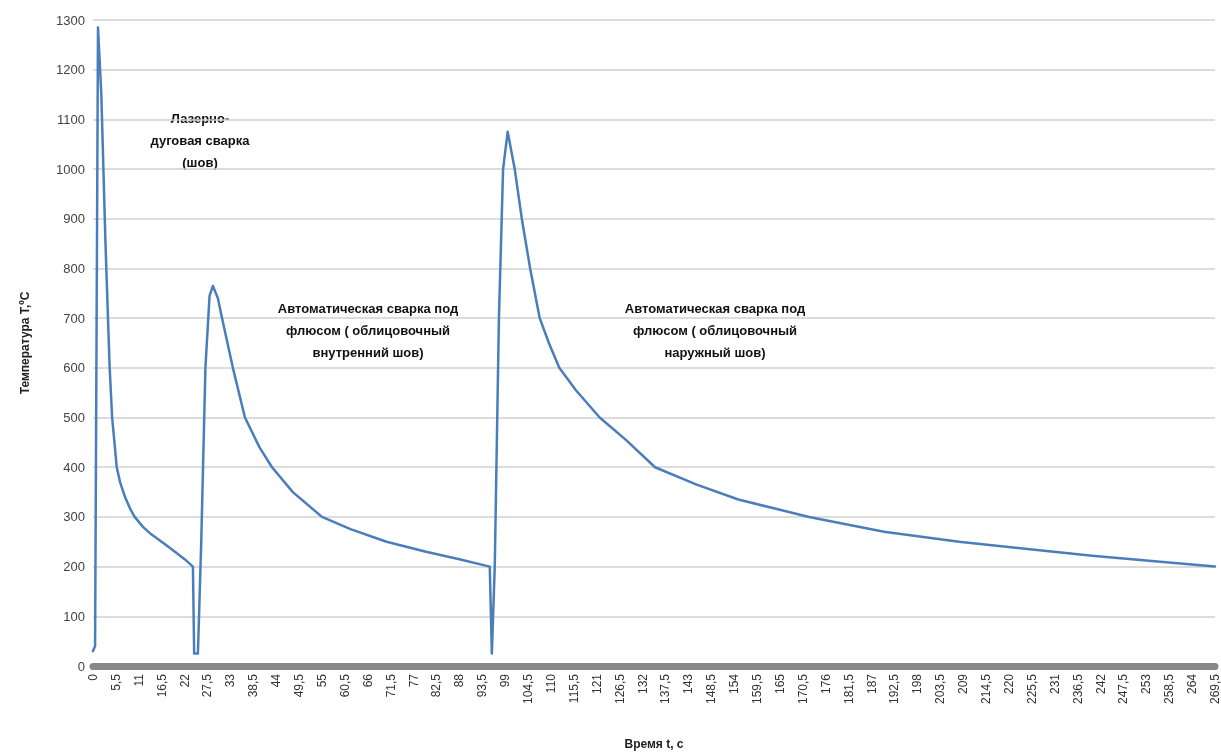  Describe the element at coordinates (74, 467) in the screenshot. I see `y-tick-label: 400` at that location.